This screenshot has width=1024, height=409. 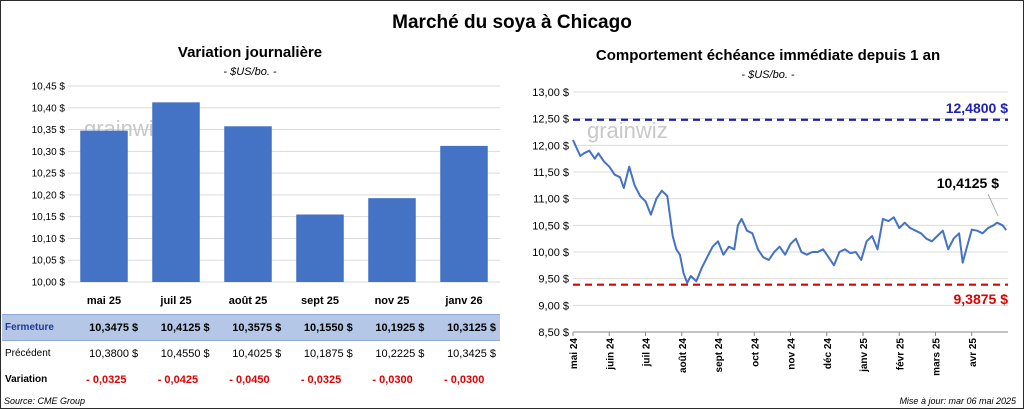 I want to click on line-x-tick-label: nov 24, so click(x=792, y=354).